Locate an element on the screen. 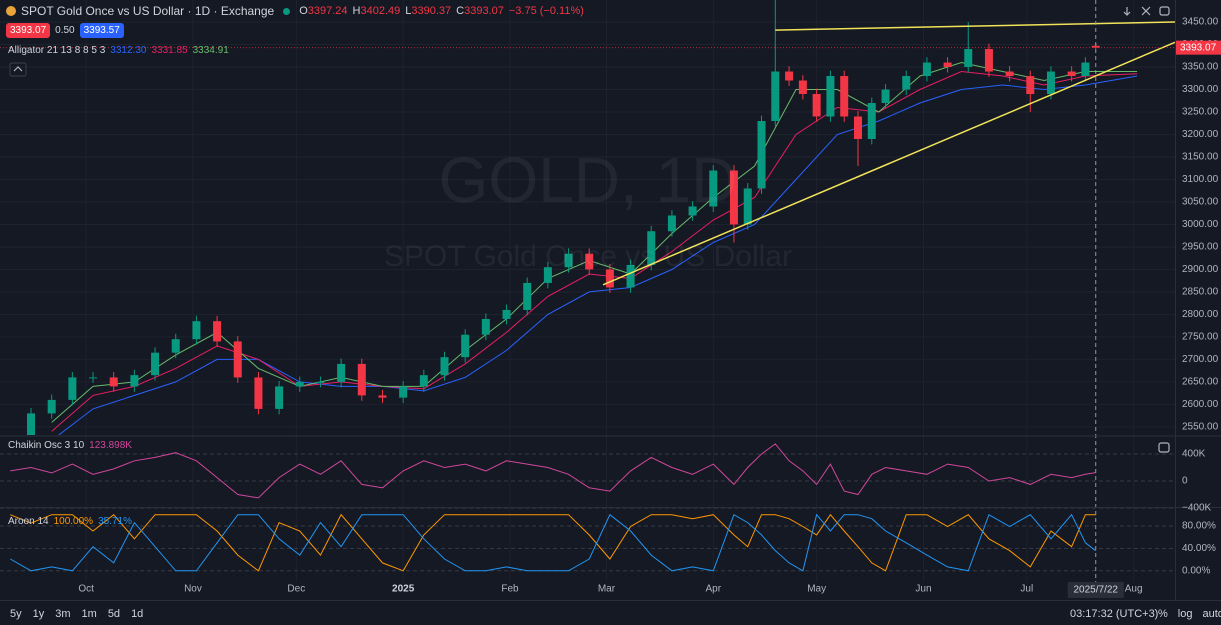  y-tick-label: 3100.00 is located at coordinates (1200, 179).